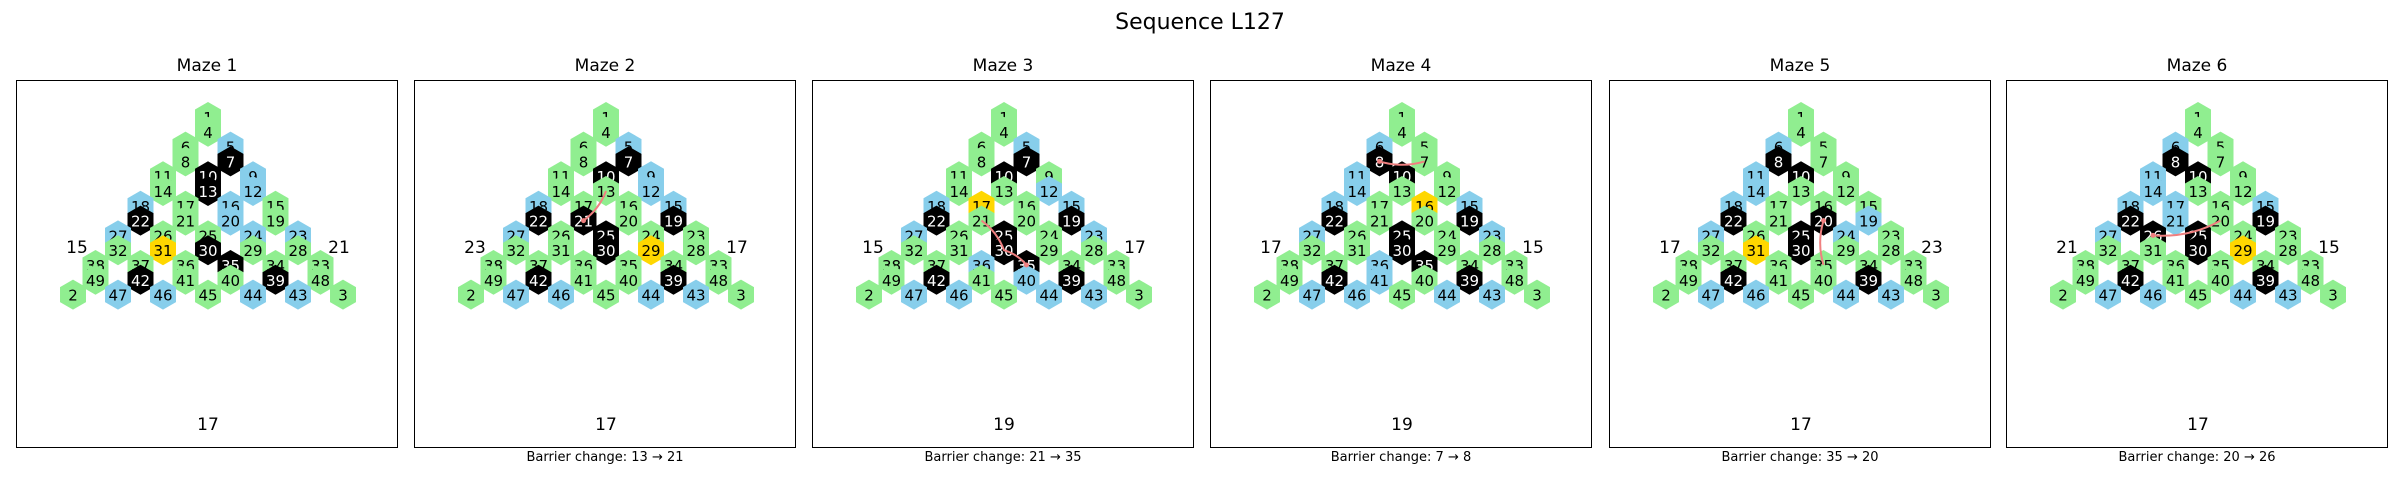 This screenshot has width=2400, height=480. Describe the element at coordinates (1447, 191) in the screenshot. I see `hex-cell-12: 12` at that location.